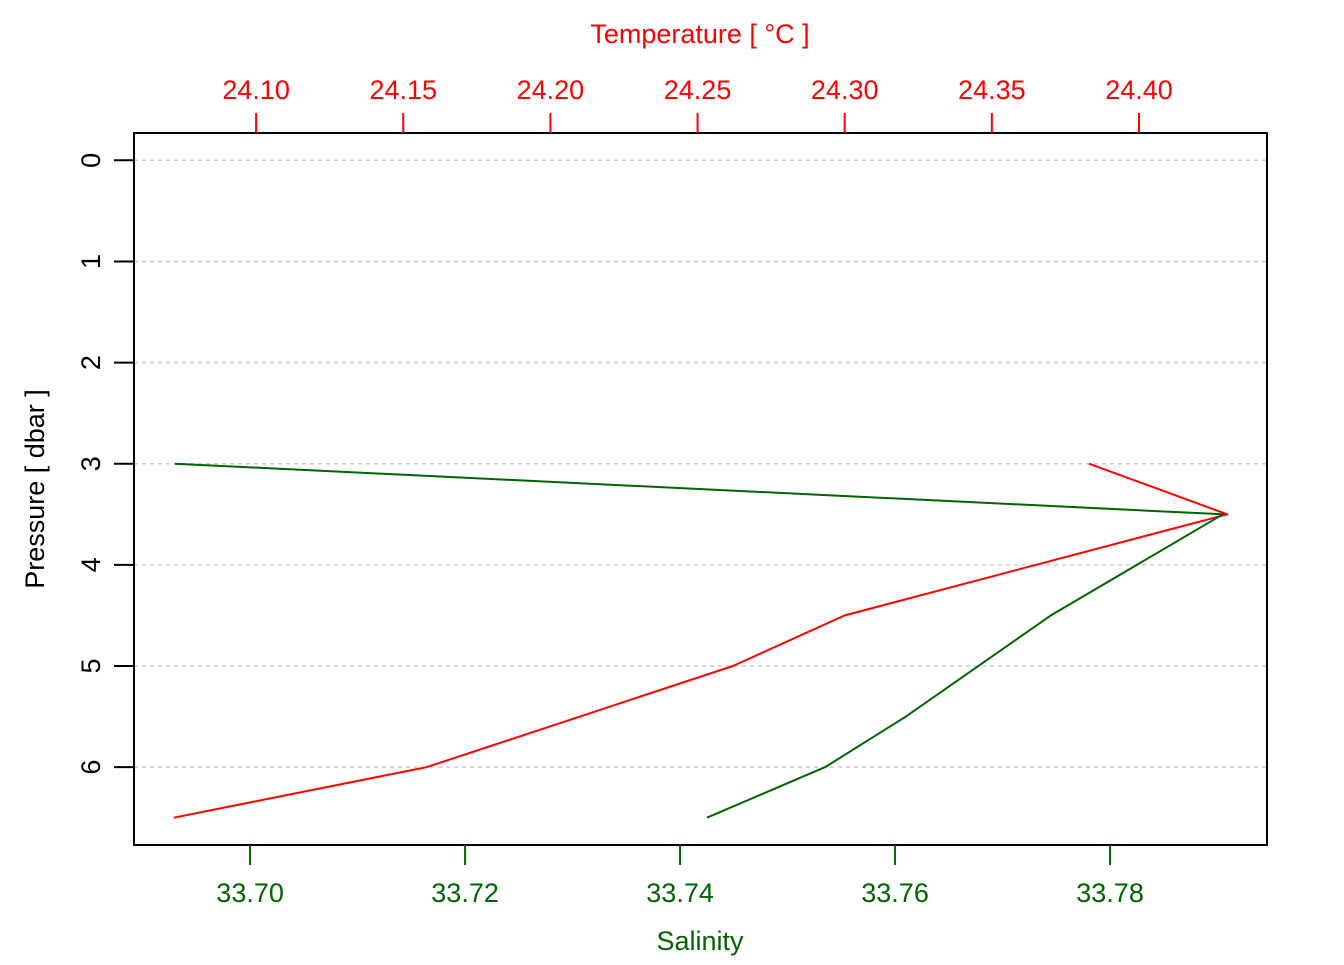 This screenshot has height=965, width=1344. Describe the element at coordinates (680, 893) in the screenshot. I see `x-bottom-tick-label: 33.74` at that location.